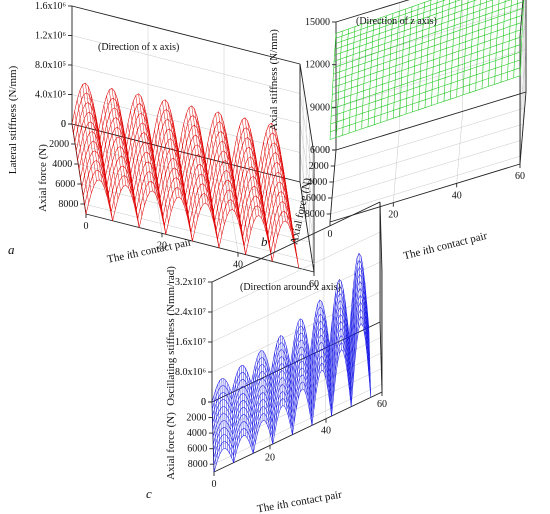 Image resolution: width=550 pixels, height=514 pixels. I want to click on surface-line-x, so click(414, 28).